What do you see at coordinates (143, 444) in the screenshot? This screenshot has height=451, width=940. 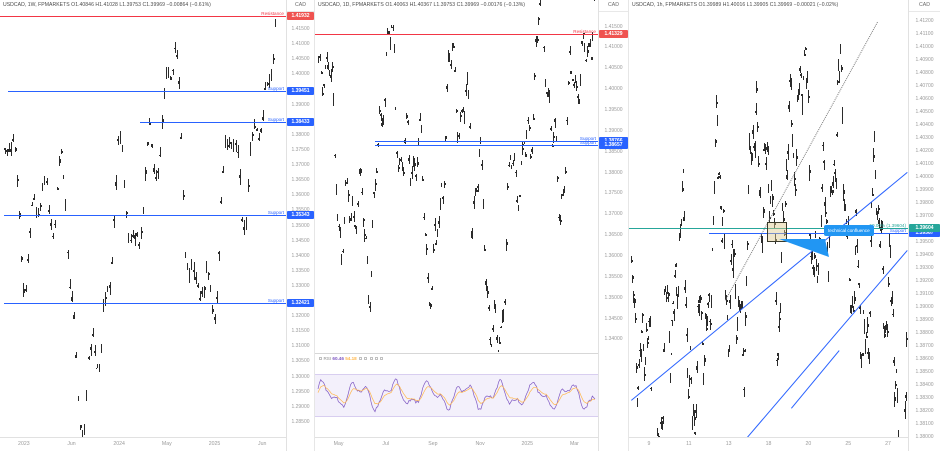 I see `time-axis-weekly: 2023 Jun 2024 May 2025 Jun` at bounding box center [143, 444].